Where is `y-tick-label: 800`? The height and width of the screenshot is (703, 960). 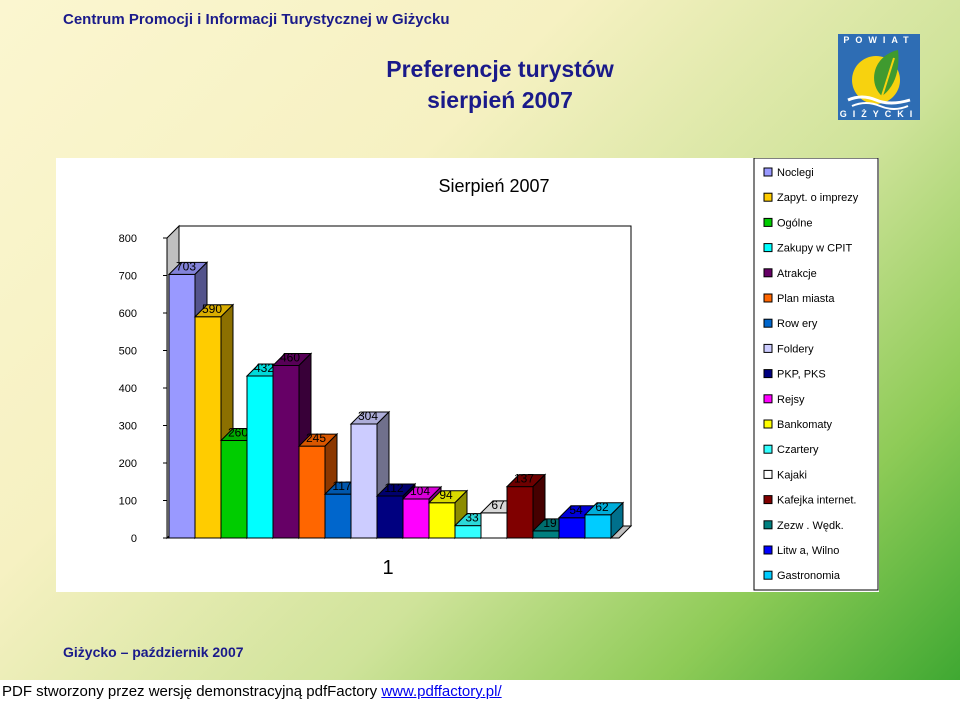
y-tick-label: 800 is located at coordinates (128, 239).